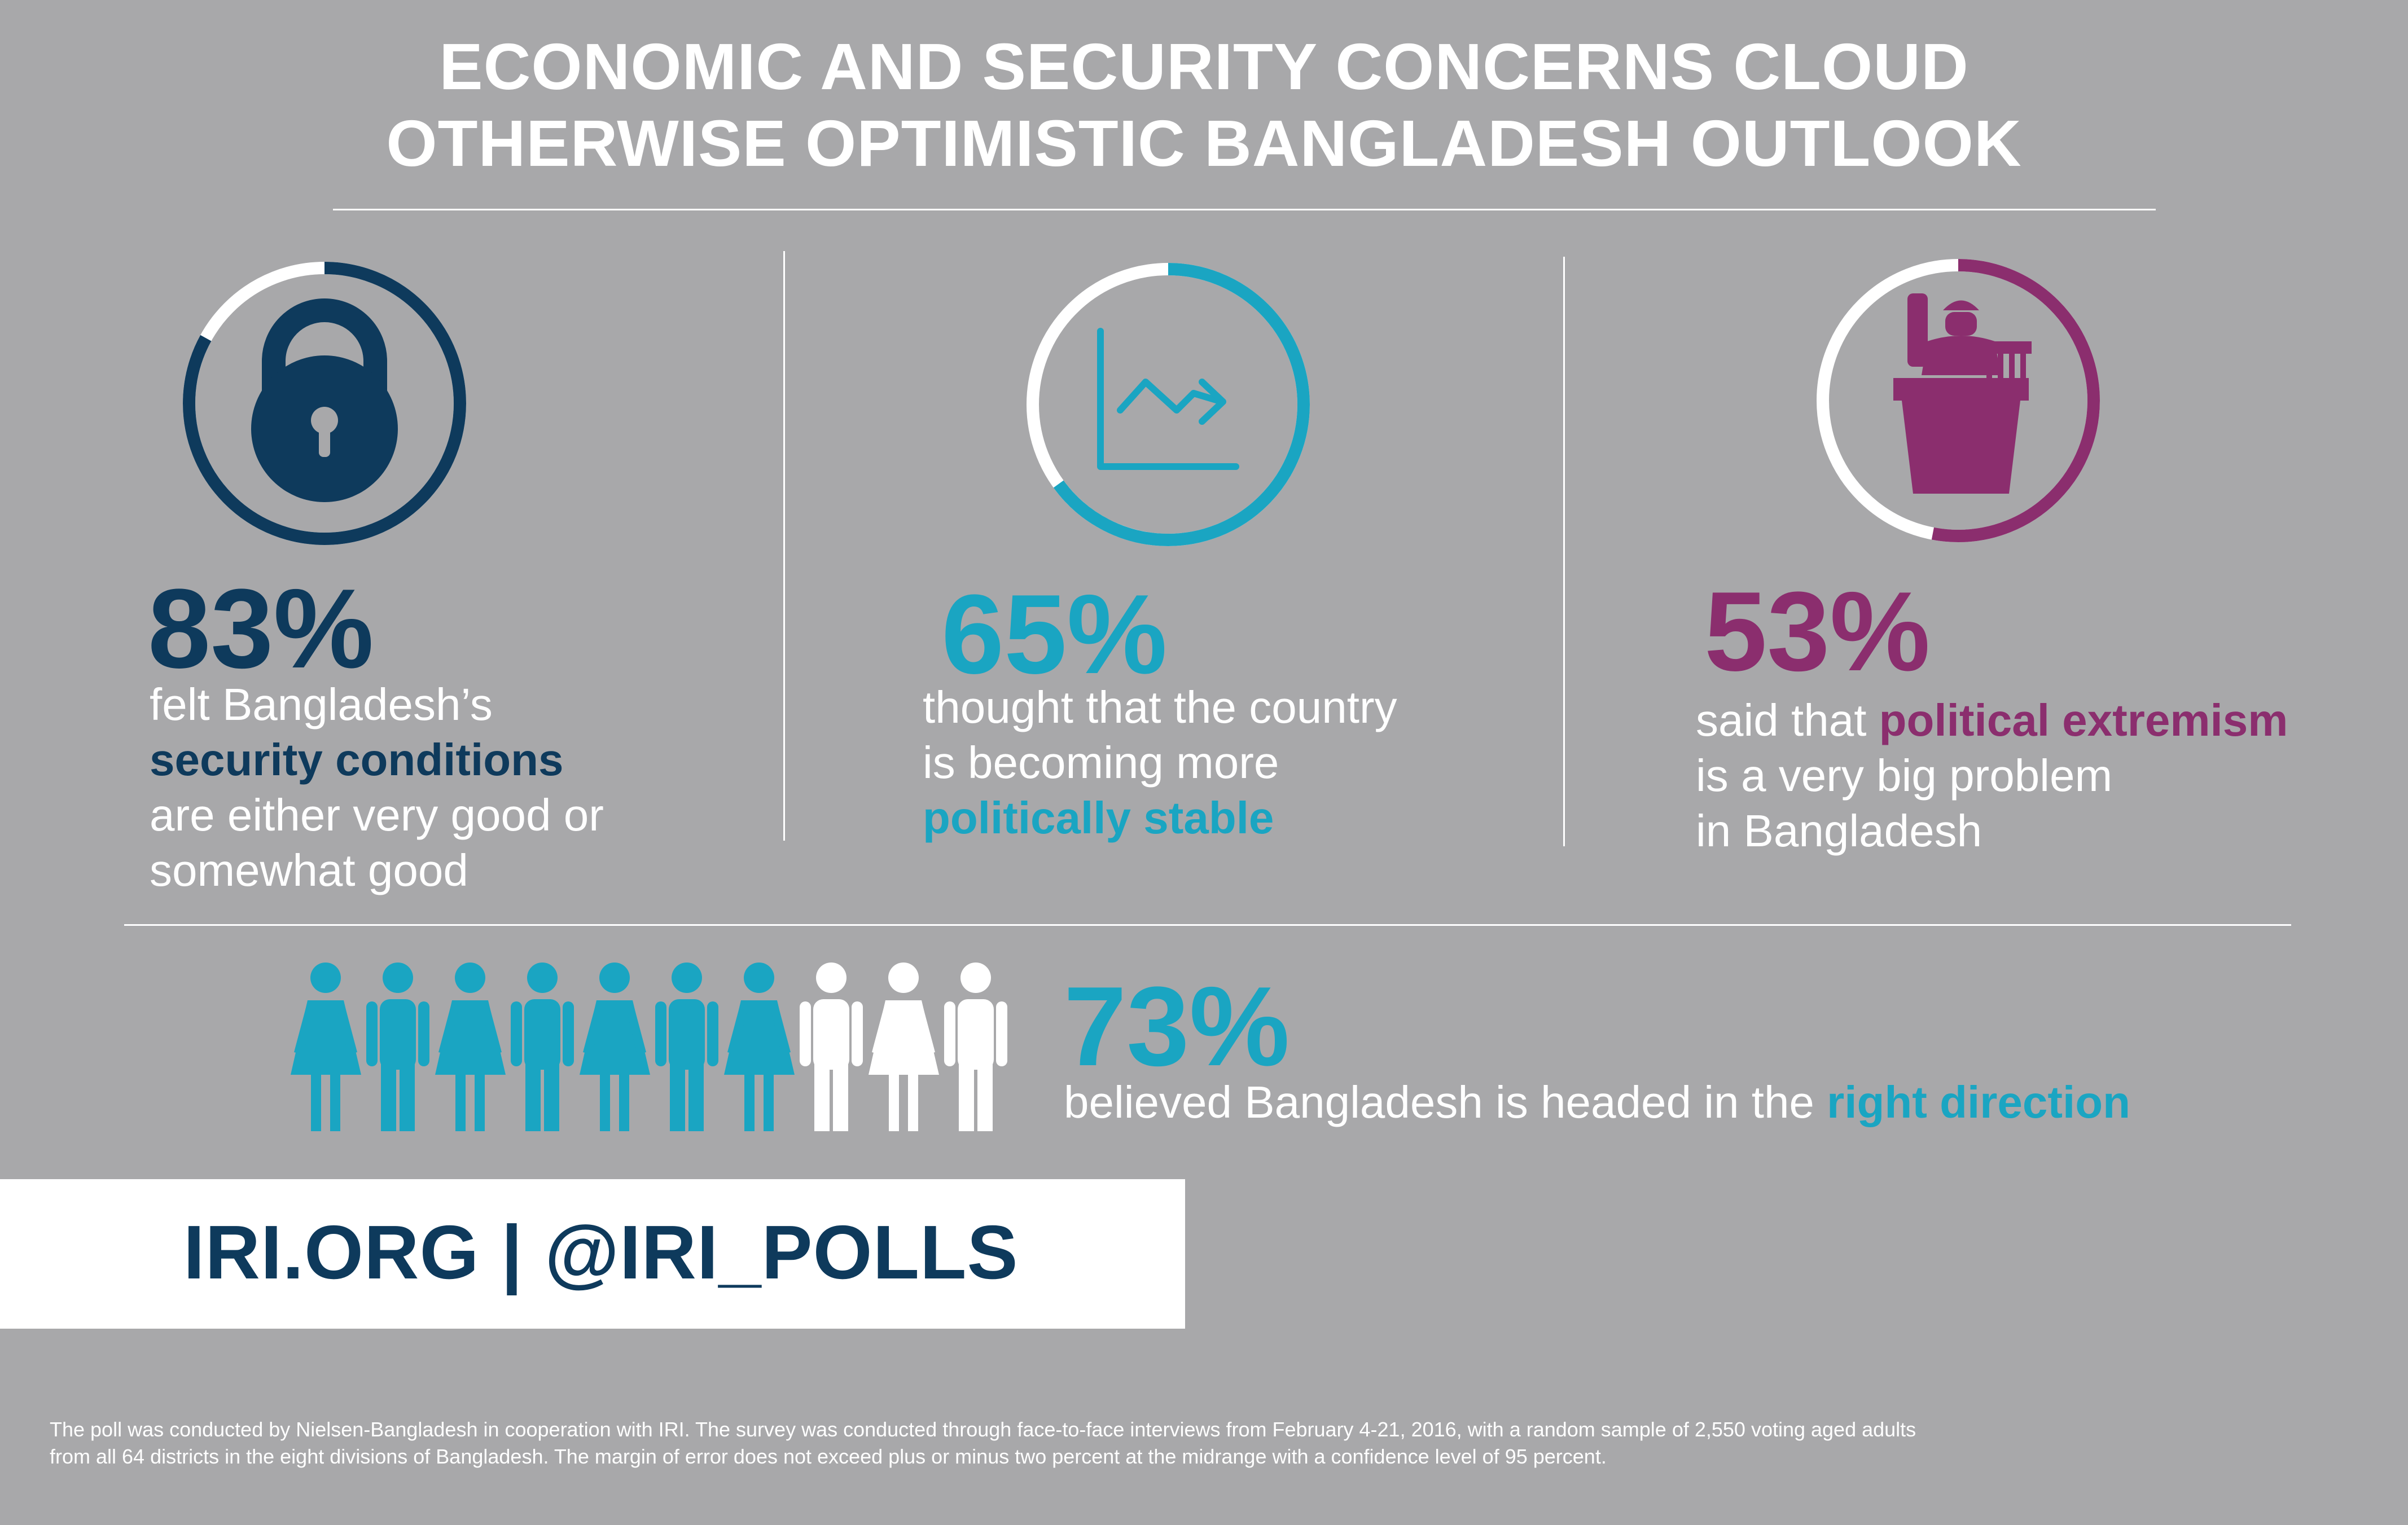 Image resolution: width=2408 pixels, height=1525 pixels. What do you see at coordinates (1177, 1026) in the screenshot?
I see `direction-percent: 73%` at bounding box center [1177, 1026].